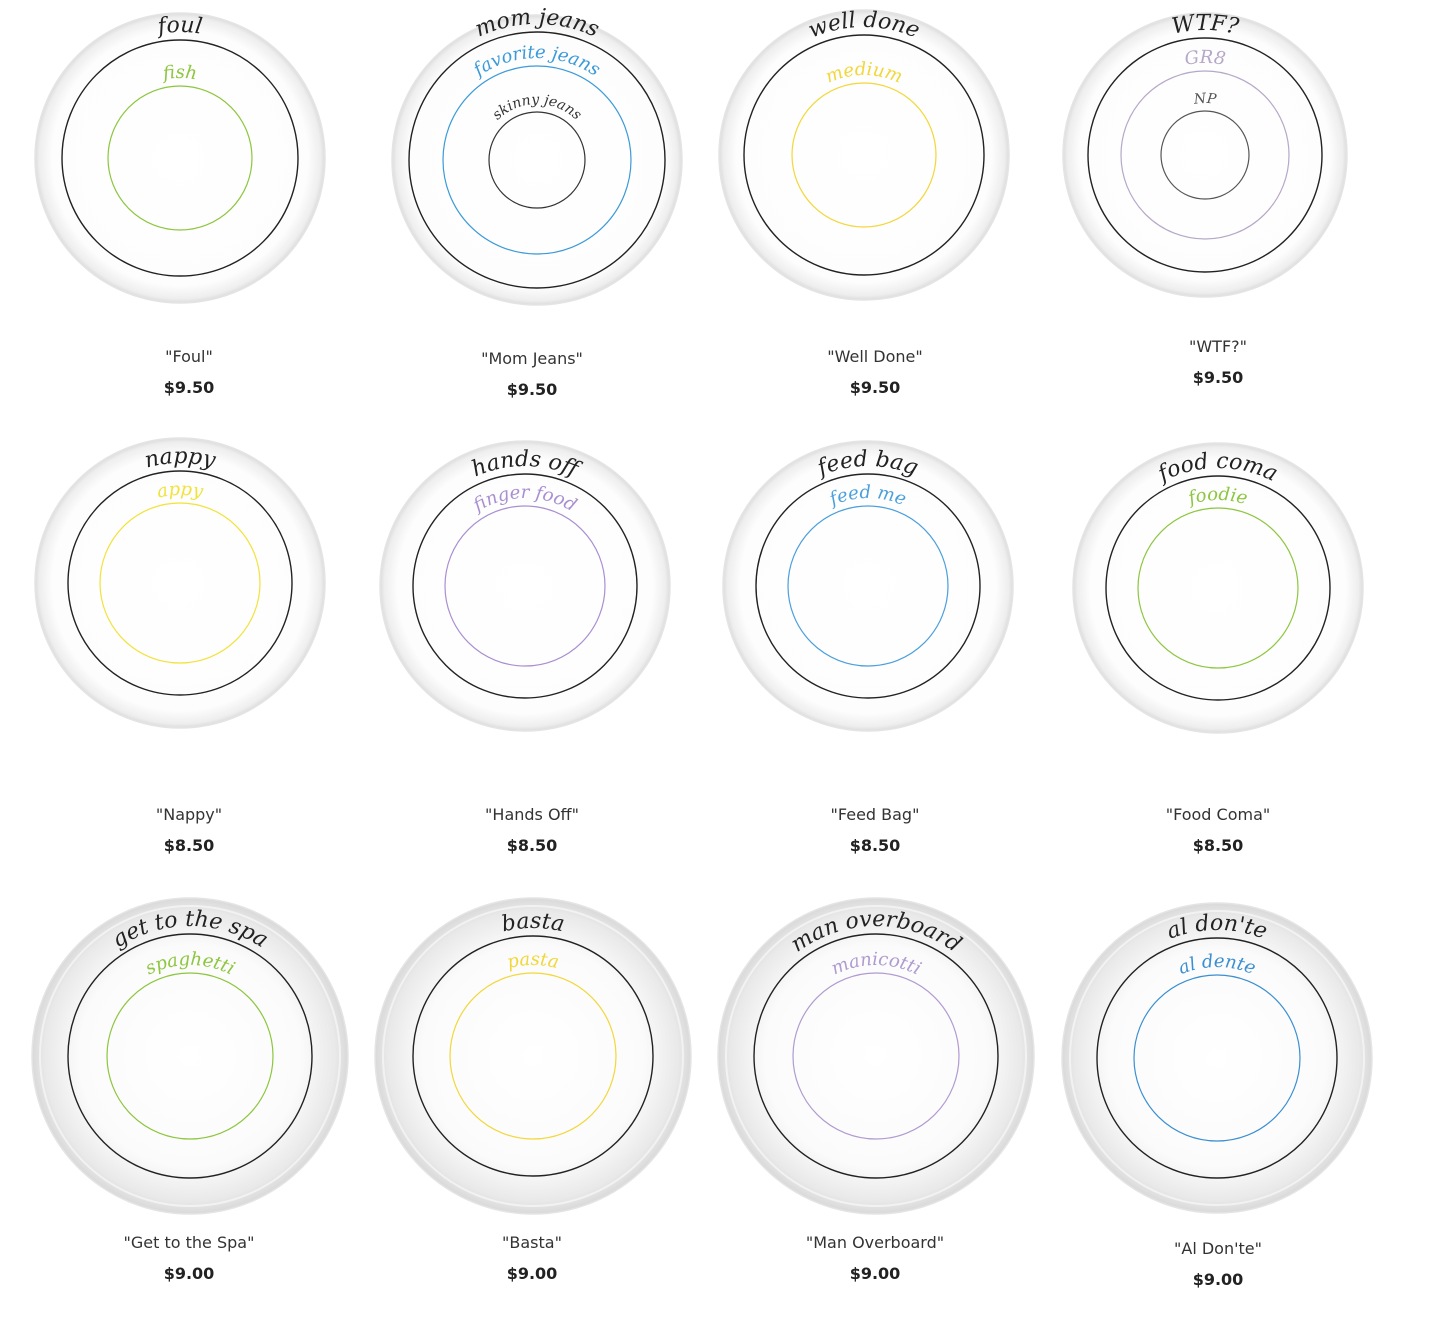 The image size is (1440, 1318). What do you see at coordinates (180, 459) in the screenshot?
I see `plate-outer-text: nappy` at bounding box center [180, 459].